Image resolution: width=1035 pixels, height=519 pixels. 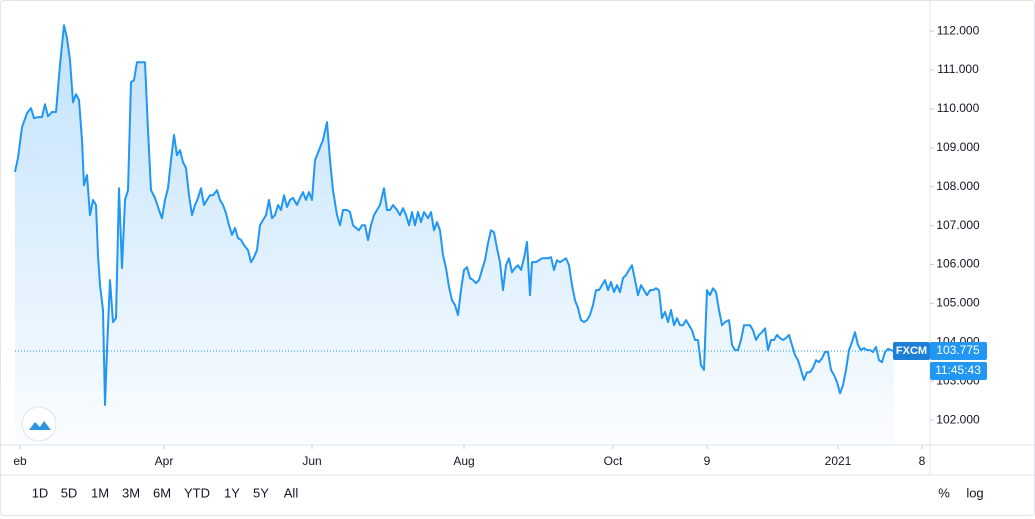 I want to click on range-button: 5Y, so click(x=261, y=492).